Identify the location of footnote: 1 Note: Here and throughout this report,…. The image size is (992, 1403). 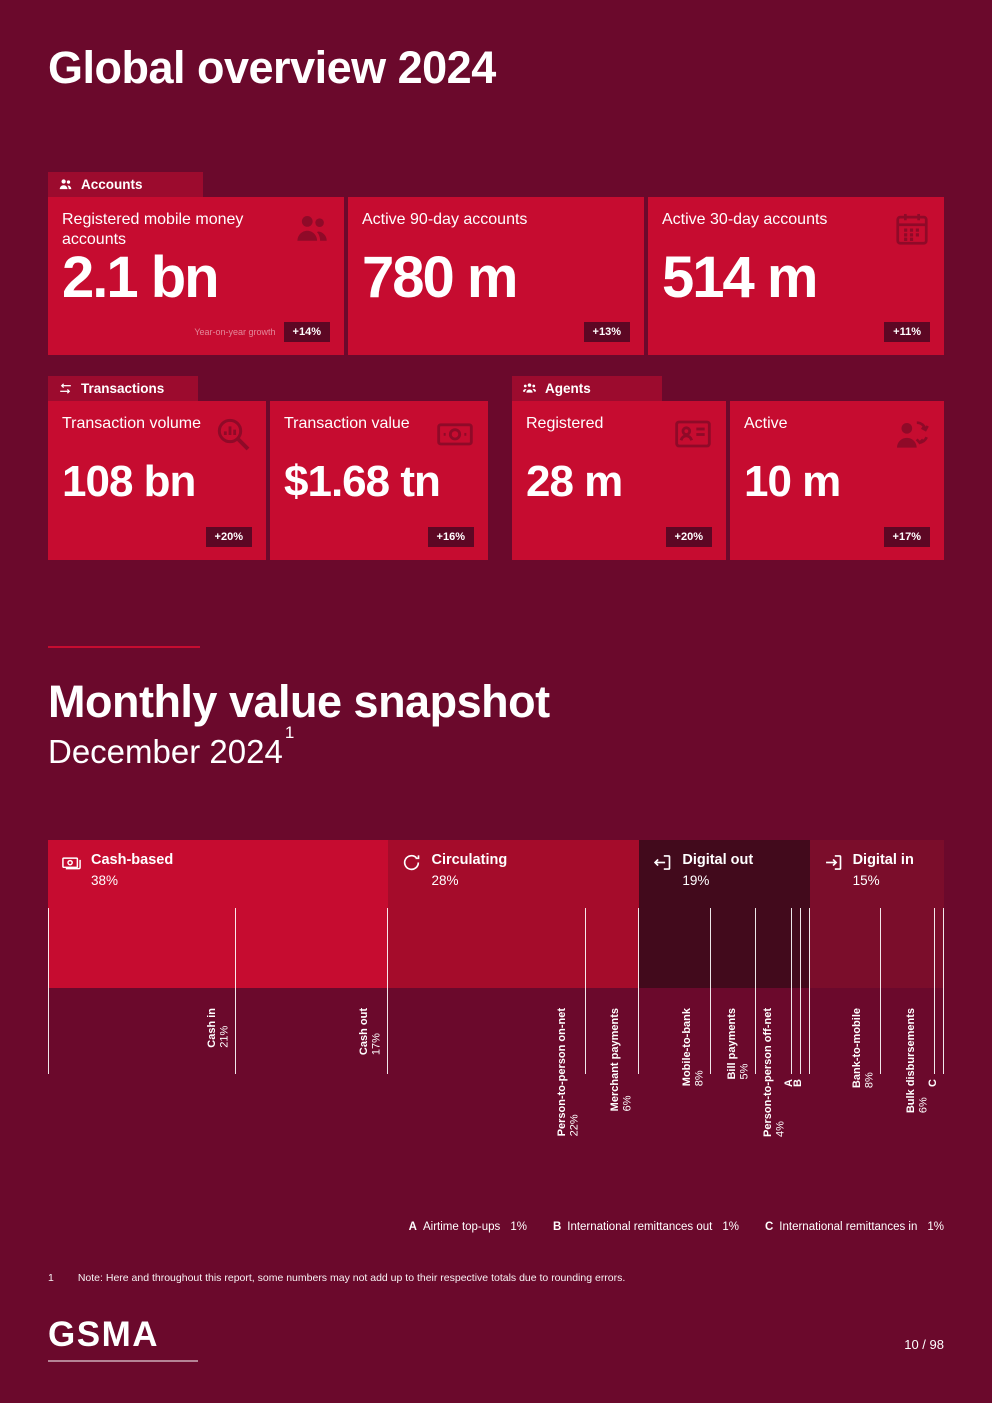
(496, 1278).